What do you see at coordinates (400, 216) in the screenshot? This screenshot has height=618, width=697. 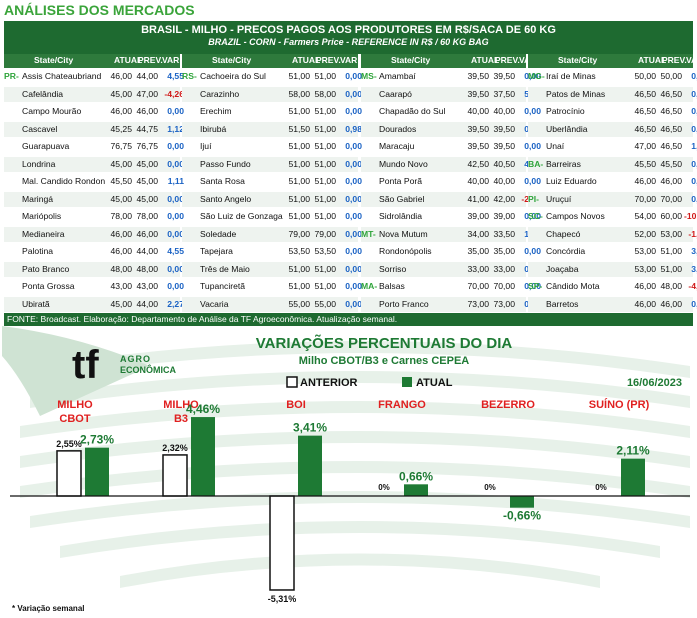 I see `city-name: Sidrolândia` at bounding box center [400, 216].